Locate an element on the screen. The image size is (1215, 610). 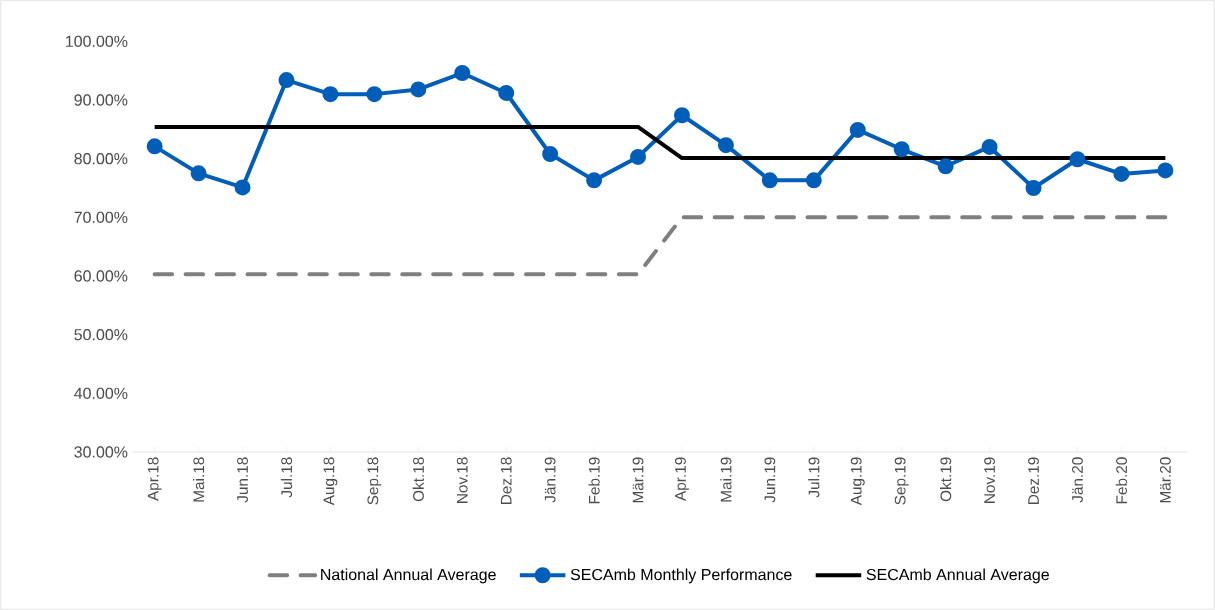
x-tick-label: Jun.19 is located at coordinates (770, 480).